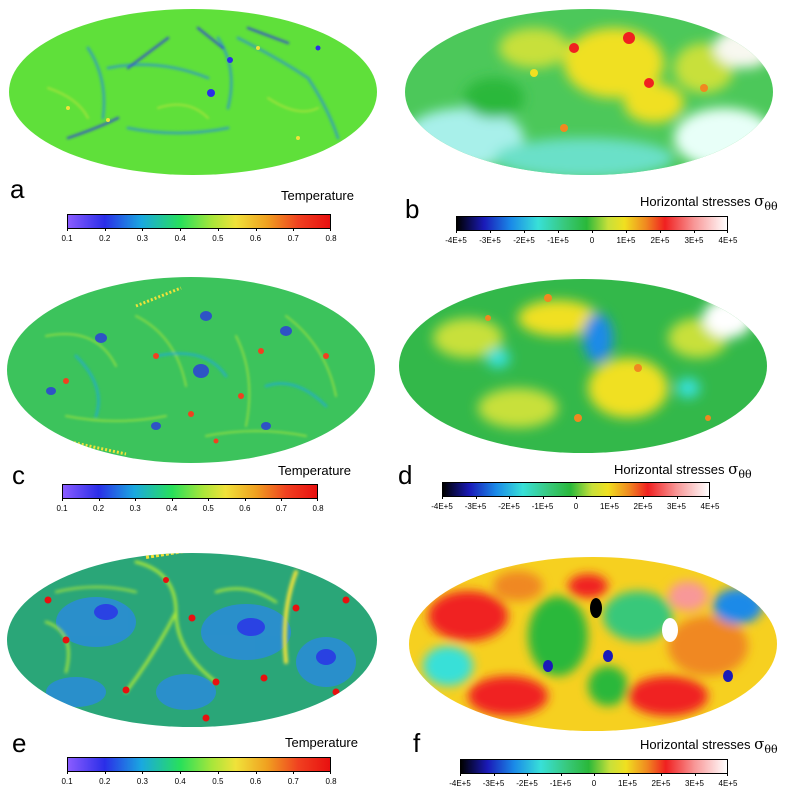  What do you see at coordinates (193, 92) in the screenshot?
I see `map-panel-a` at bounding box center [193, 92].